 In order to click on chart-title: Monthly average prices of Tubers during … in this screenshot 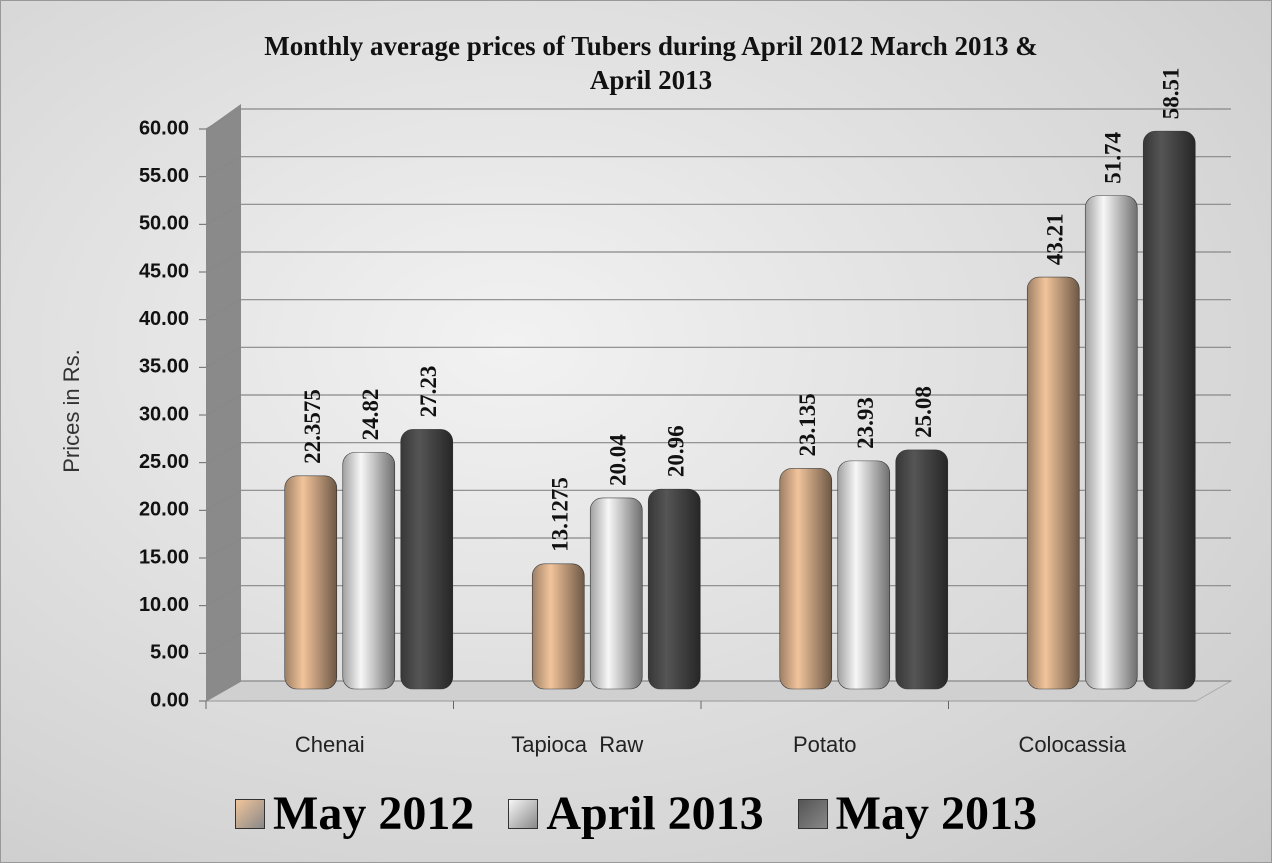, I will do `click(651, 63)`.